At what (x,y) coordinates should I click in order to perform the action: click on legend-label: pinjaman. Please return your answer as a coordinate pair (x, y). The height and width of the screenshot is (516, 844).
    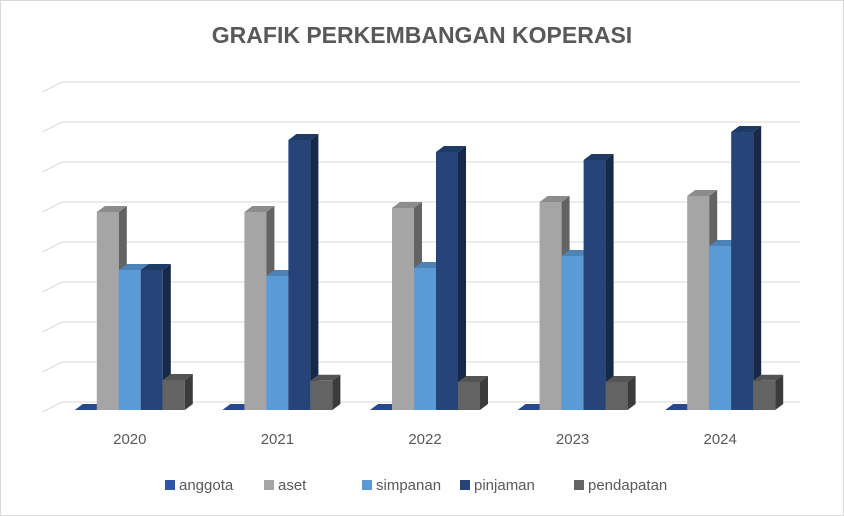
    Looking at the image, I should click on (504, 485).